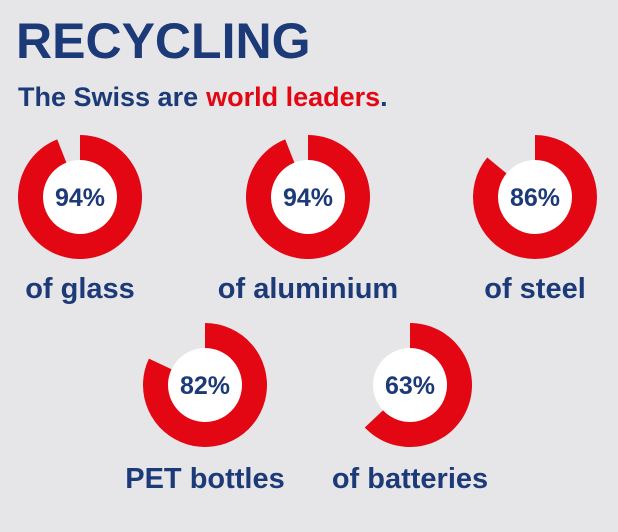 The height and width of the screenshot is (532, 618). What do you see at coordinates (410, 479) in the screenshot?
I see `category-label: of batteries` at bounding box center [410, 479].